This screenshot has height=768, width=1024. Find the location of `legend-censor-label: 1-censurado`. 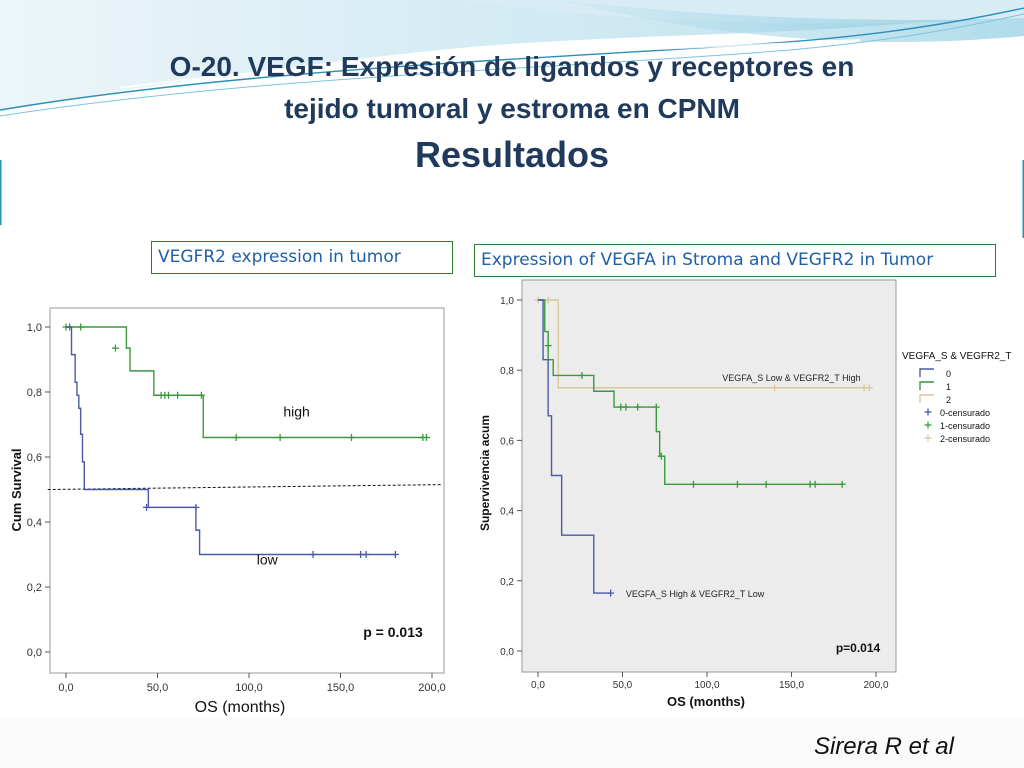

legend-censor-label: 1-censurado is located at coordinates (965, 426).